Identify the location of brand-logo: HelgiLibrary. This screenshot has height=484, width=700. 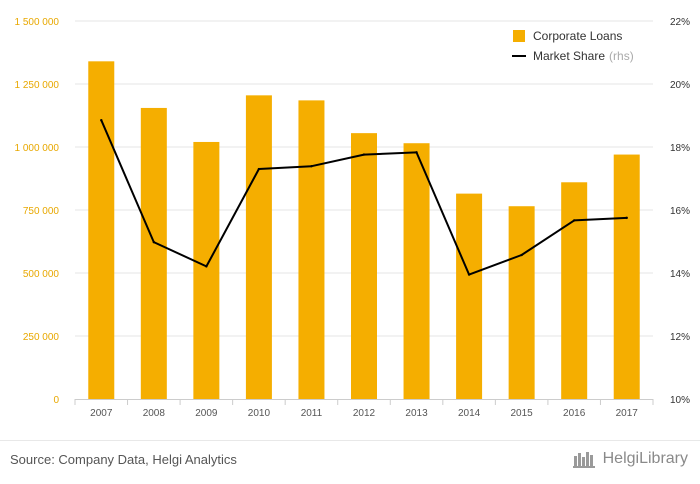
(630, 459).